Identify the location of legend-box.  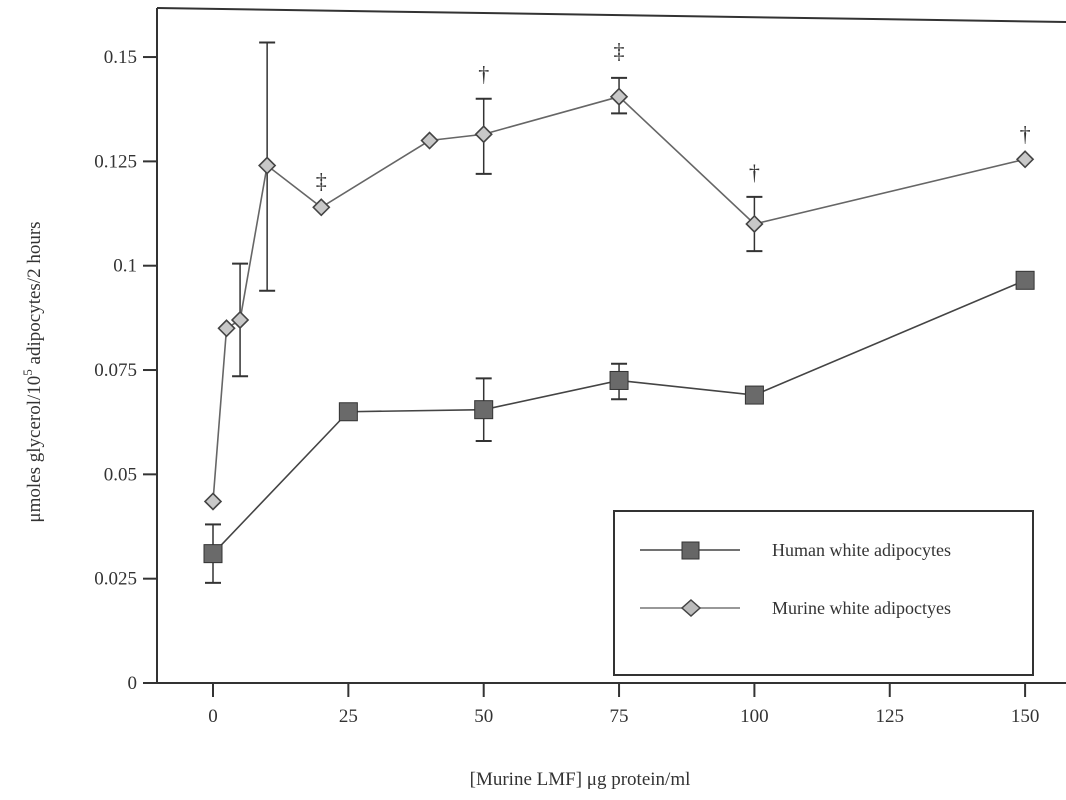
(823, 593).